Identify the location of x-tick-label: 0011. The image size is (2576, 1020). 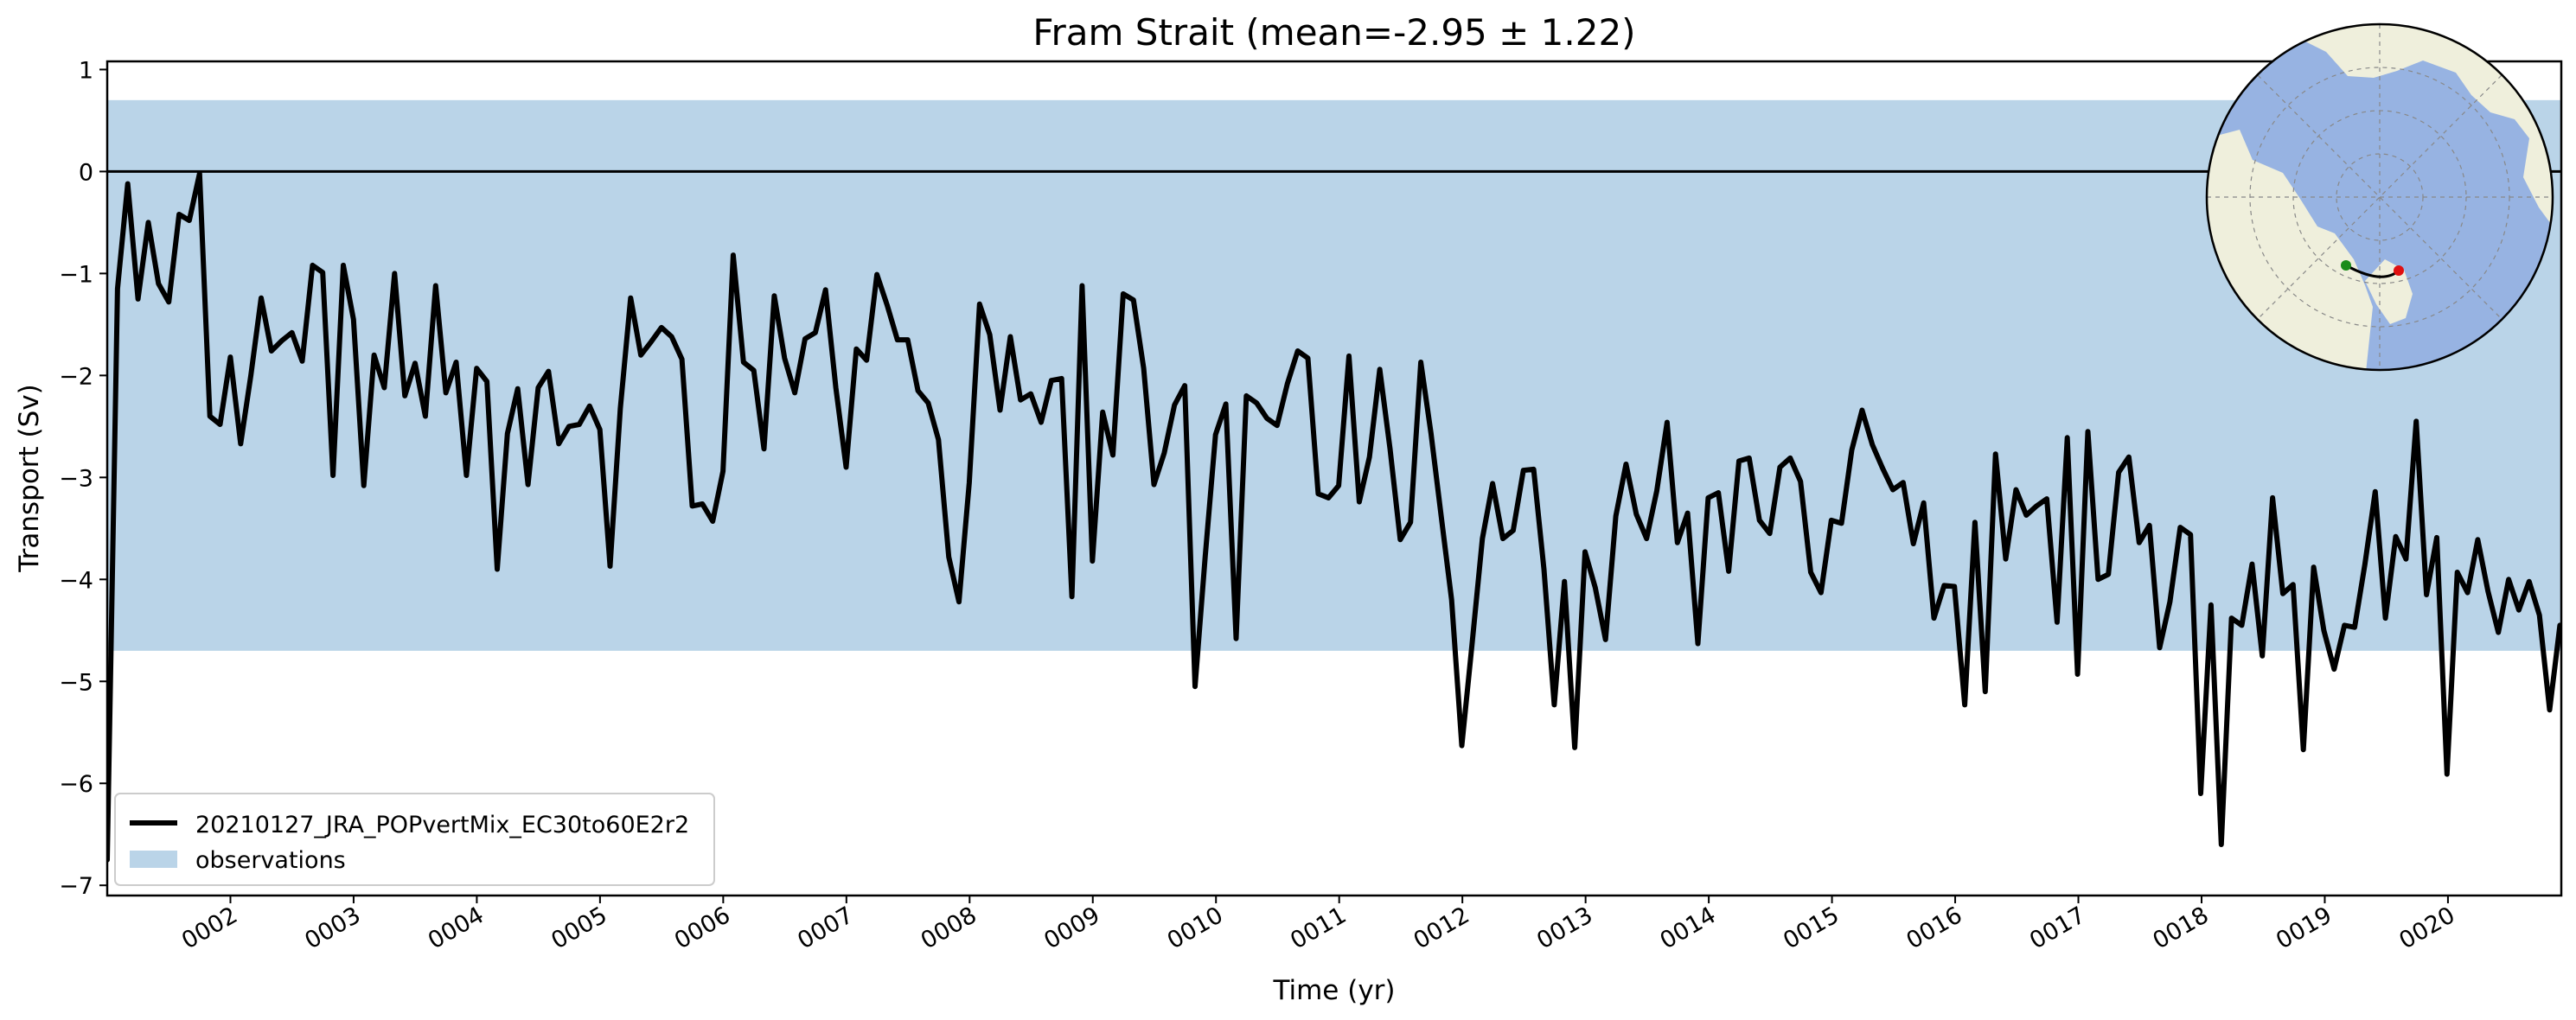
(1318, 928).